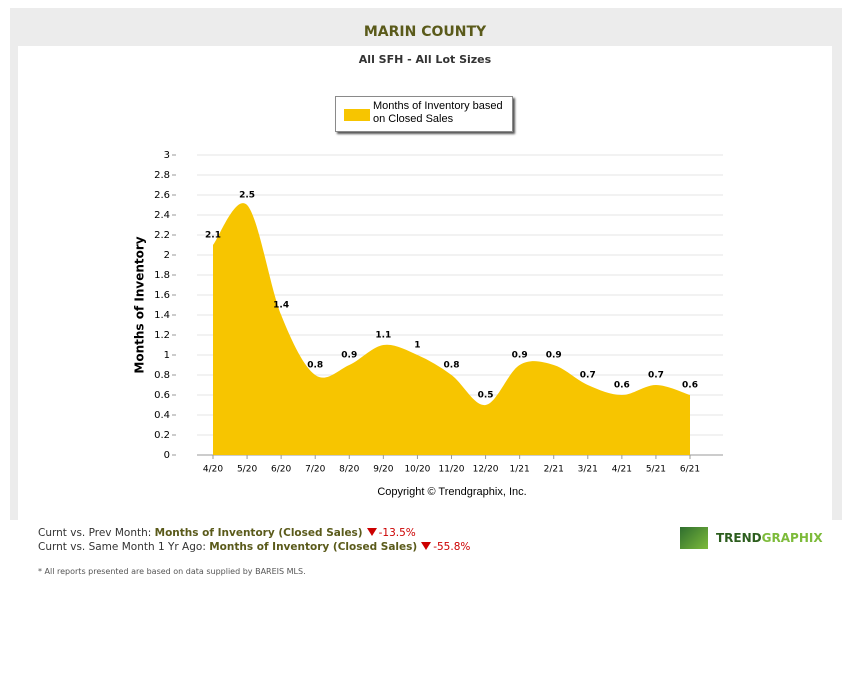 The width and height of the screenshot is (850, 700). Describe the element at coordinates (162, 235) in the screenshot. I see `y-tick-label: 2.2` at that location.